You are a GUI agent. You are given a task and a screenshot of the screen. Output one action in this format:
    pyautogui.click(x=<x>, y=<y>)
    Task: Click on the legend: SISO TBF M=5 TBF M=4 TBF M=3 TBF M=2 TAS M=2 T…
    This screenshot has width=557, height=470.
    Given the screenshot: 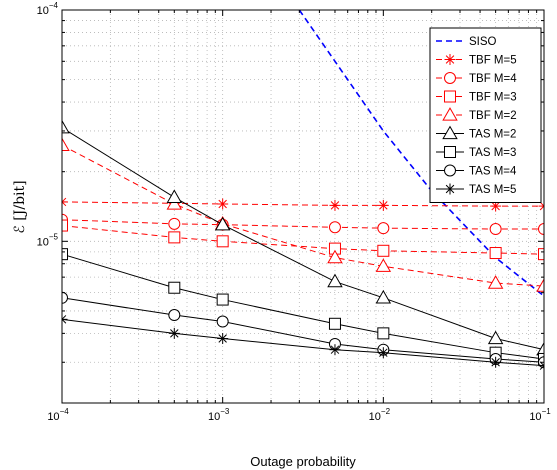 What is the action you would take?
    pyautogui.click(x=485, y=115)
    